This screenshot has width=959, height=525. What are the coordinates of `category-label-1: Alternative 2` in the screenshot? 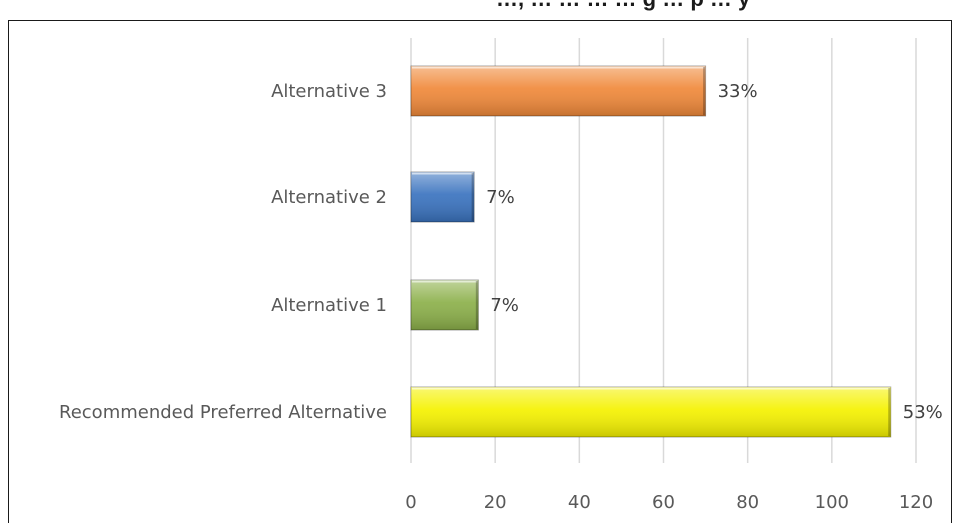 It's located at (329, 197).